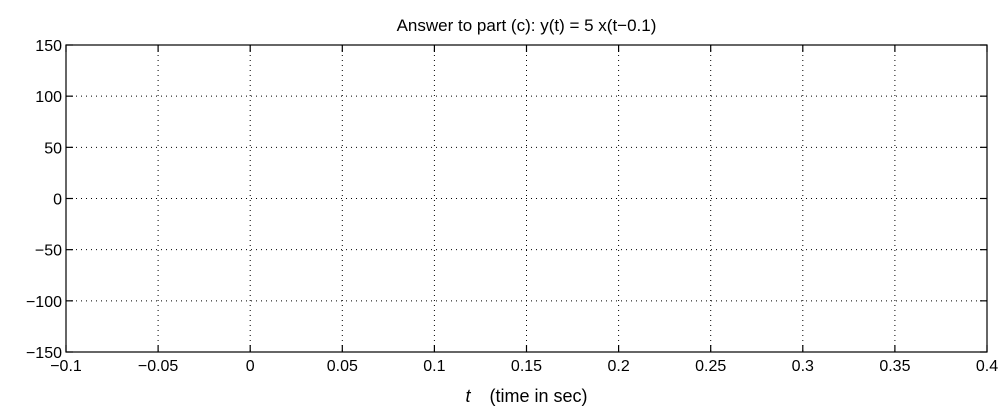 The height and width of the screenshot is (412, 1005). I want to click on x-tick-label: 0.4, so click(987, 366).